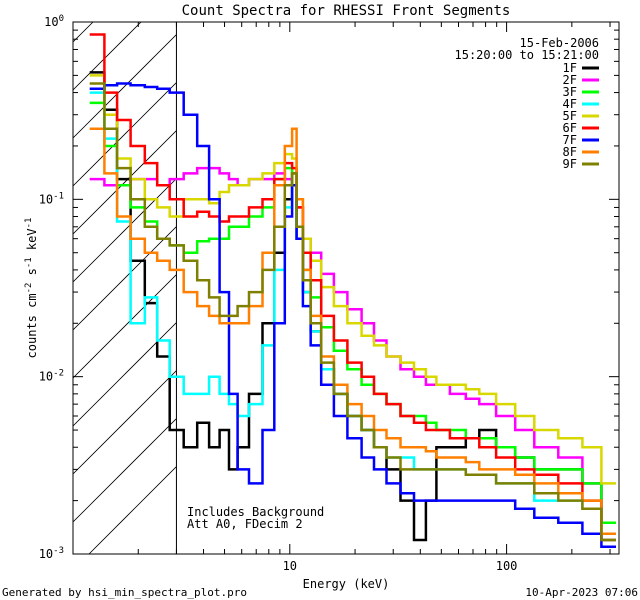  I want to click on legend-label-6F: 6F, so click(570, 128).